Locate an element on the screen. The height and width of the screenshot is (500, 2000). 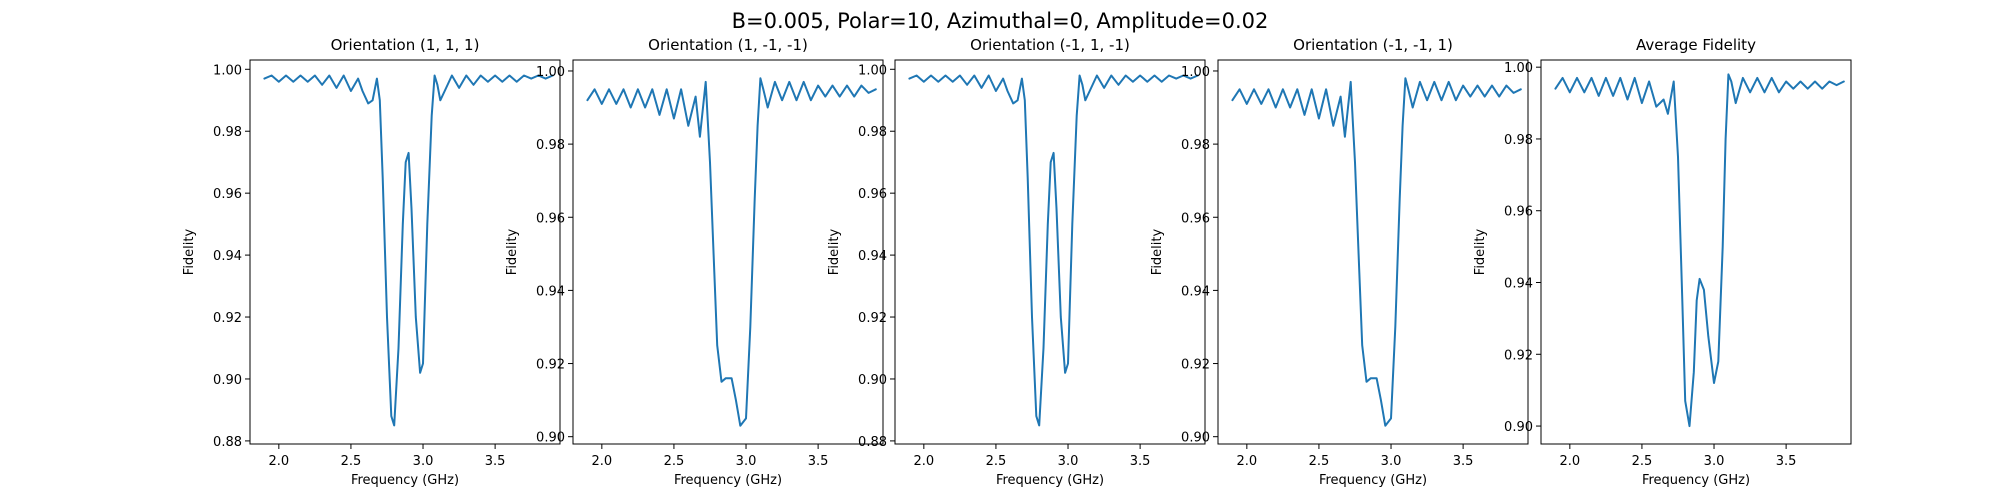
subplot-title: Orientation (-1, -1, 1) is located at coordinates (1373, 45).